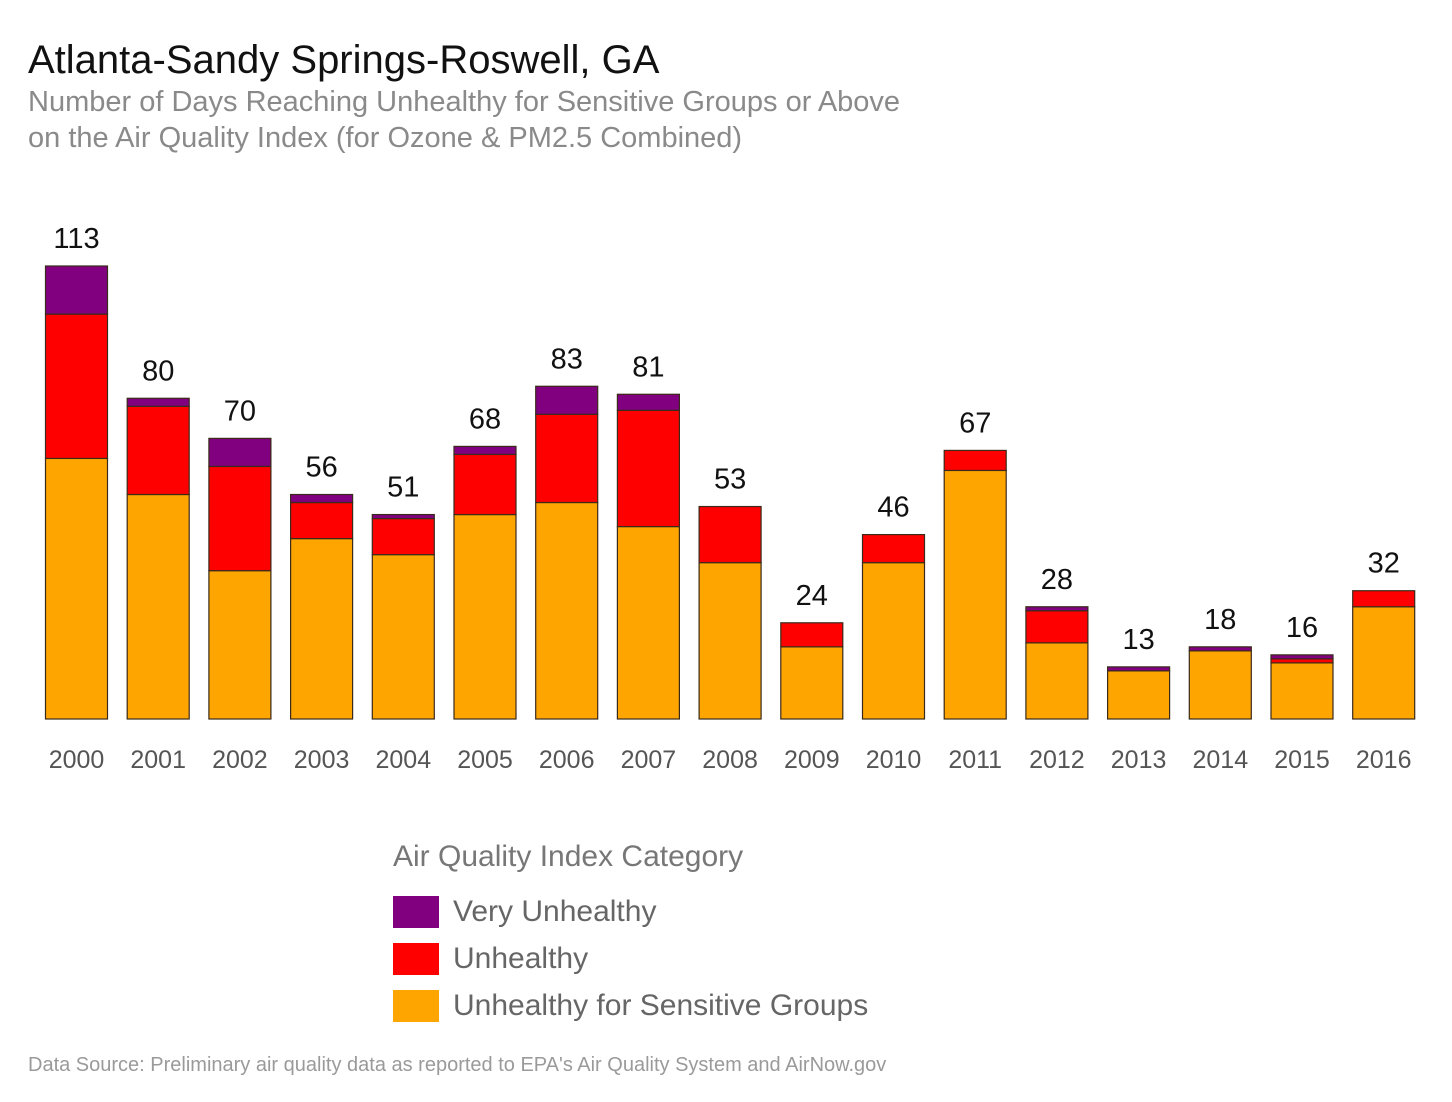 The image size is (1452, 1102). I want to click on bar-2015-very-unhealthy, so click(1302, 657).